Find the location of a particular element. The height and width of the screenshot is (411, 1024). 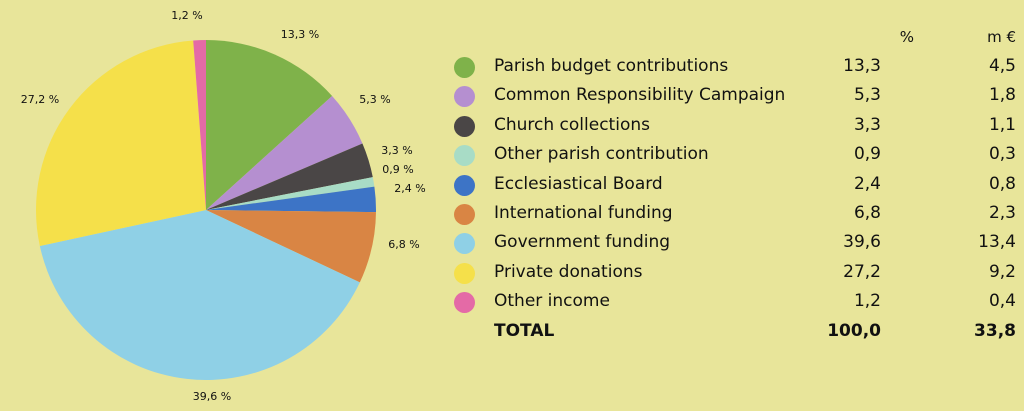

total-label: TOTAL is located at coordinates (524, 330).